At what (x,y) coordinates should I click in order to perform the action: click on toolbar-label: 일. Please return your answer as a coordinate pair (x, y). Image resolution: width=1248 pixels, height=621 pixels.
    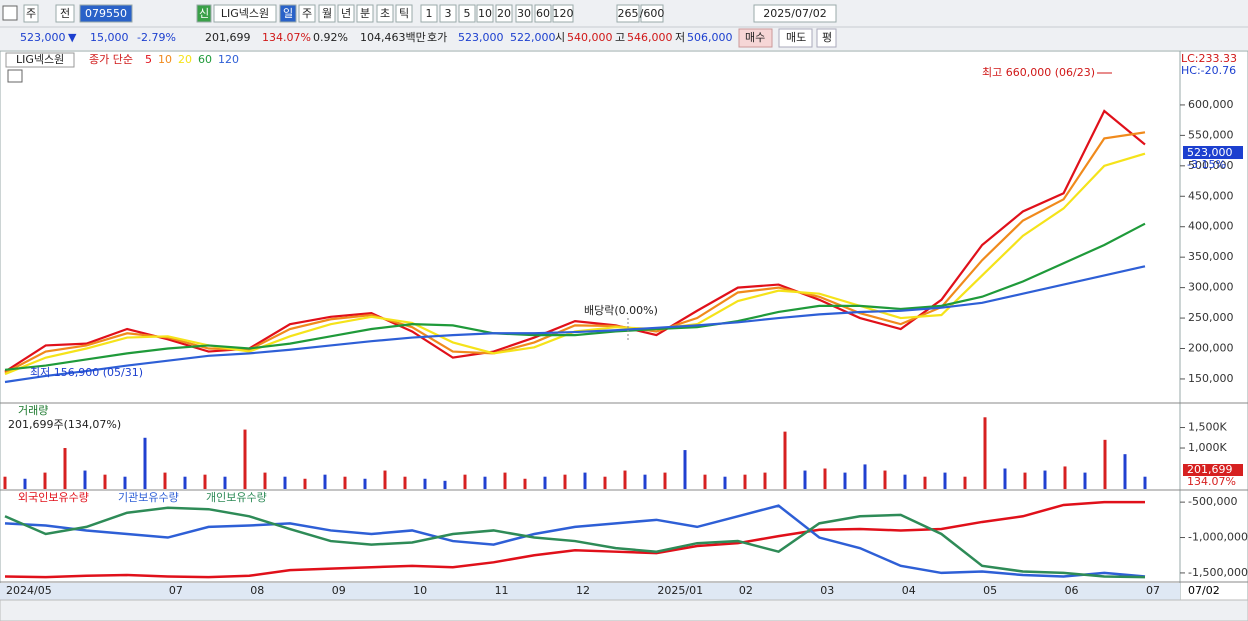
    Looking at the image, I should click on (288, 13).